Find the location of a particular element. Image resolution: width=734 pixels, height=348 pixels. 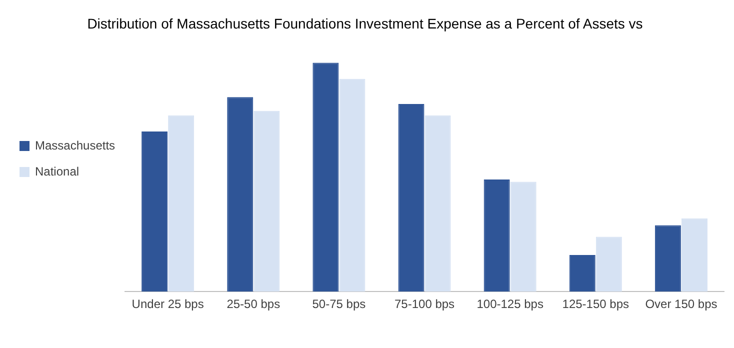

x-tick-label: 50-75 bps is located at coordinates (339, 304).